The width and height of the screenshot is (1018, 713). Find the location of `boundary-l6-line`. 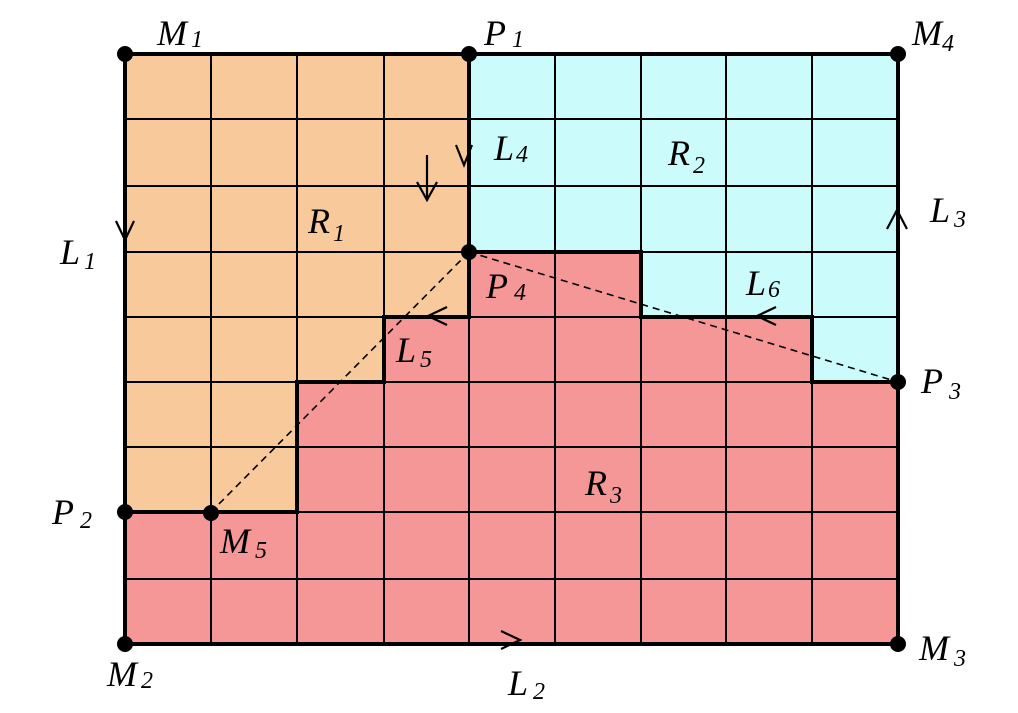

boundary-l6-line is located at coordinates (683, 317).